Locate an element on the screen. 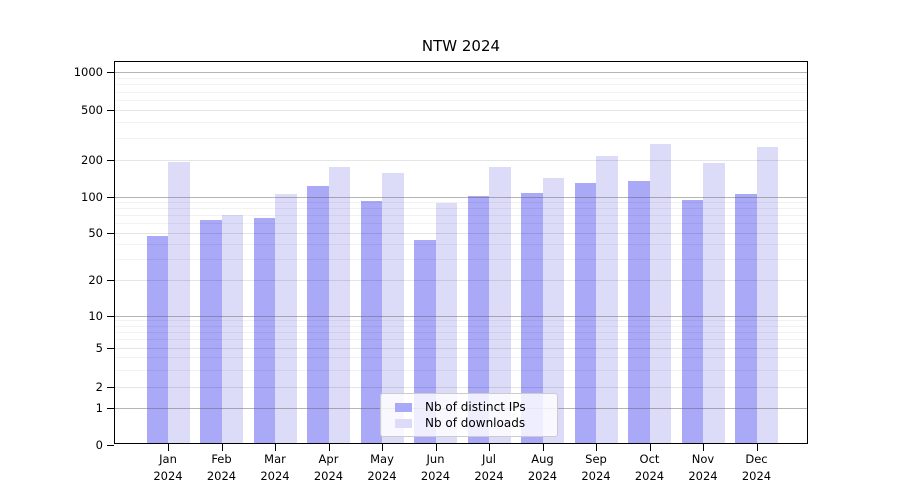 The image size is (900, 500). x-tick-label-nov: Nov 2024 is located at coordinates (703, 467).